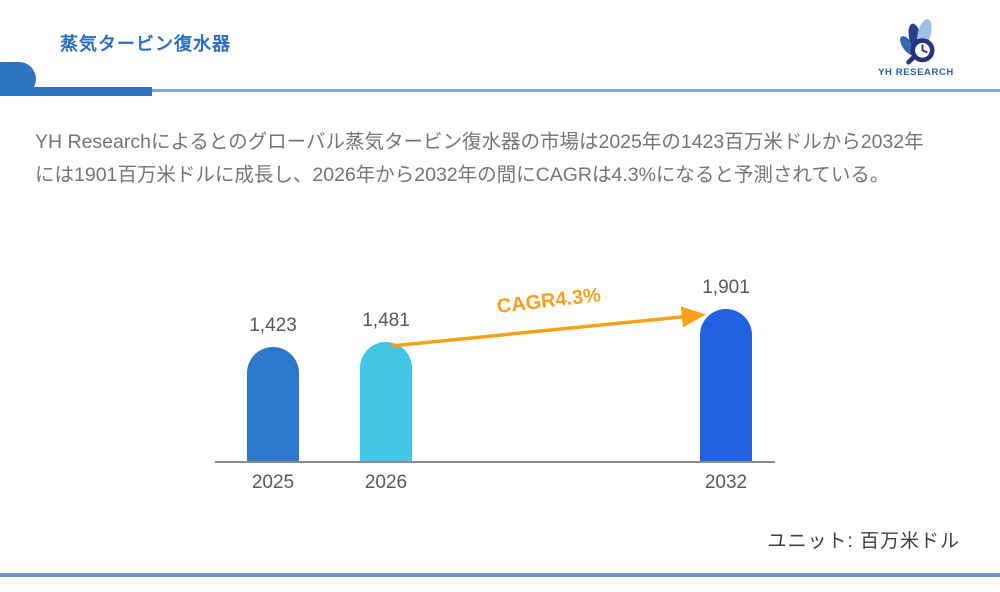 This screenshot has width=1000, height=592. What do you see at coordinates (500, 90) in the screenshot?
I see `header-divider-thin` at bounding box center [500, 90].